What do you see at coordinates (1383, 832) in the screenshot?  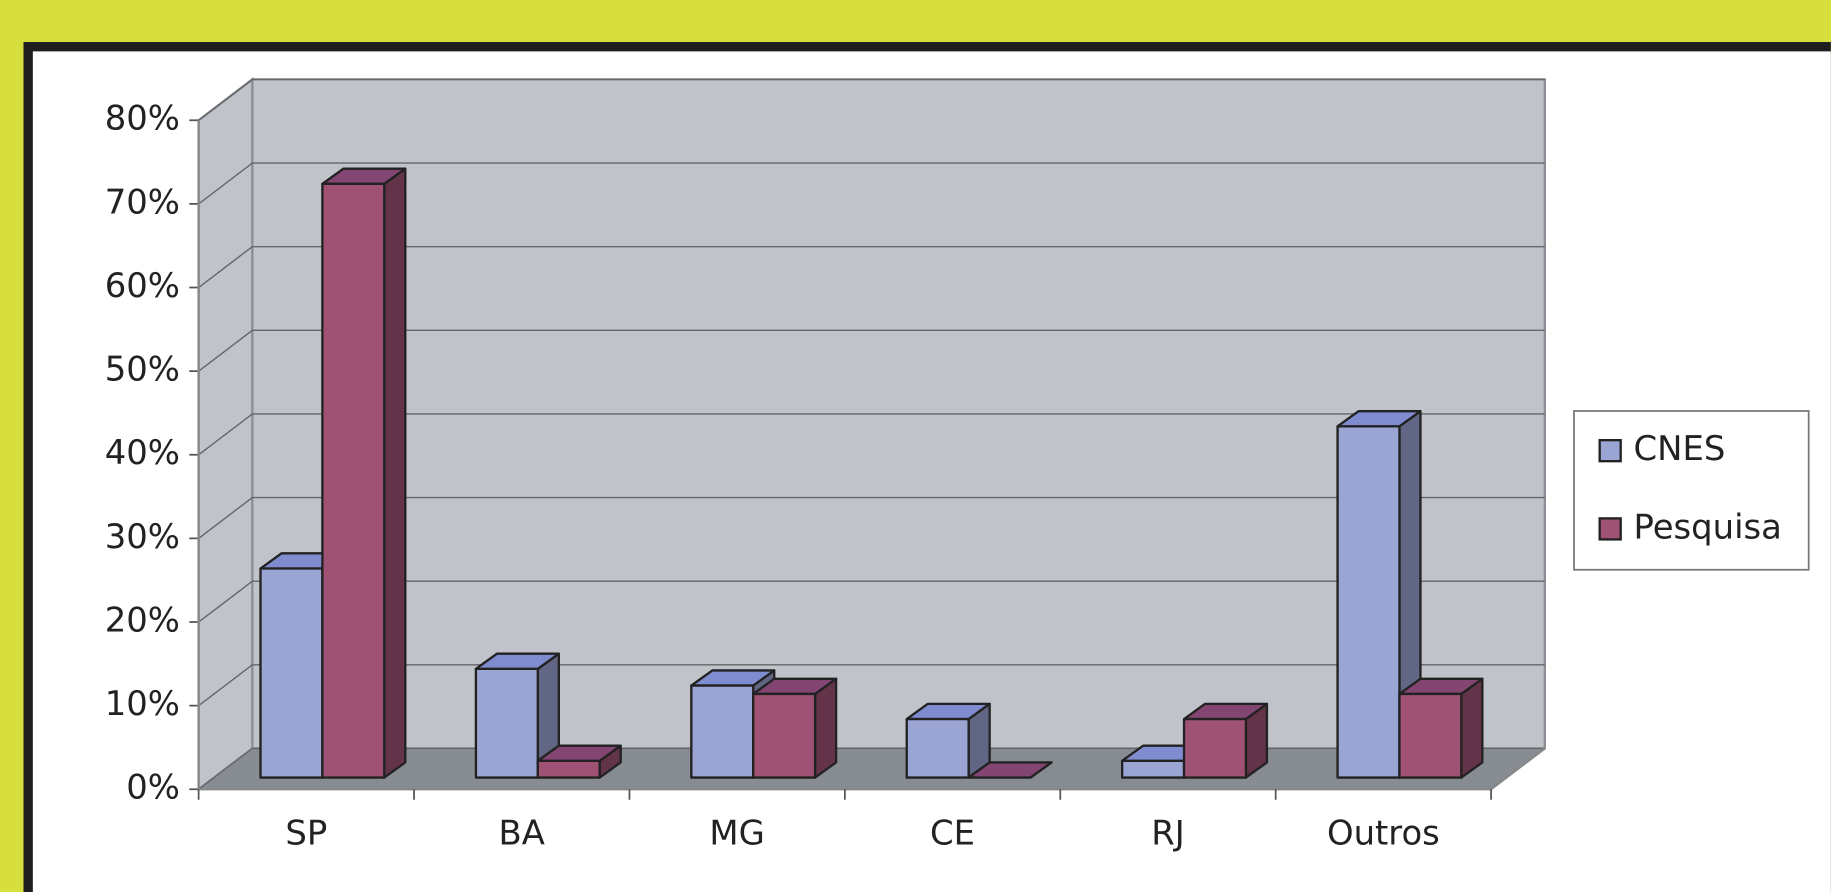 I see `x-tick-label: Outros` at bounding box center [1383, 832].